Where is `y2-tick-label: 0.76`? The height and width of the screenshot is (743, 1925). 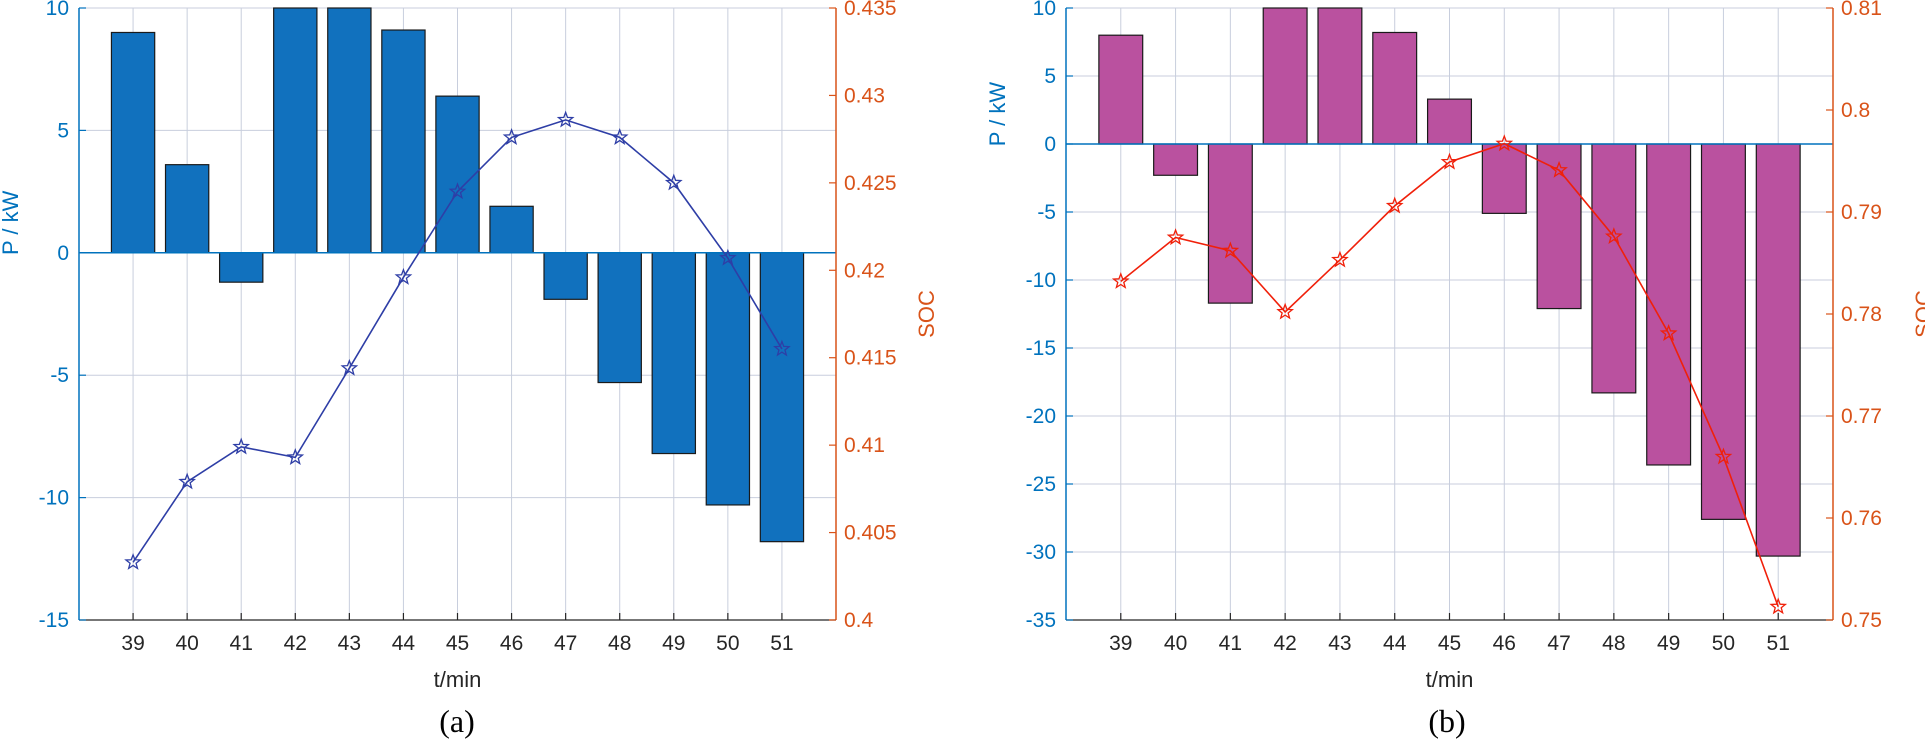
y2-tick-label: 0.76 is located at coordinates (1861, 518).